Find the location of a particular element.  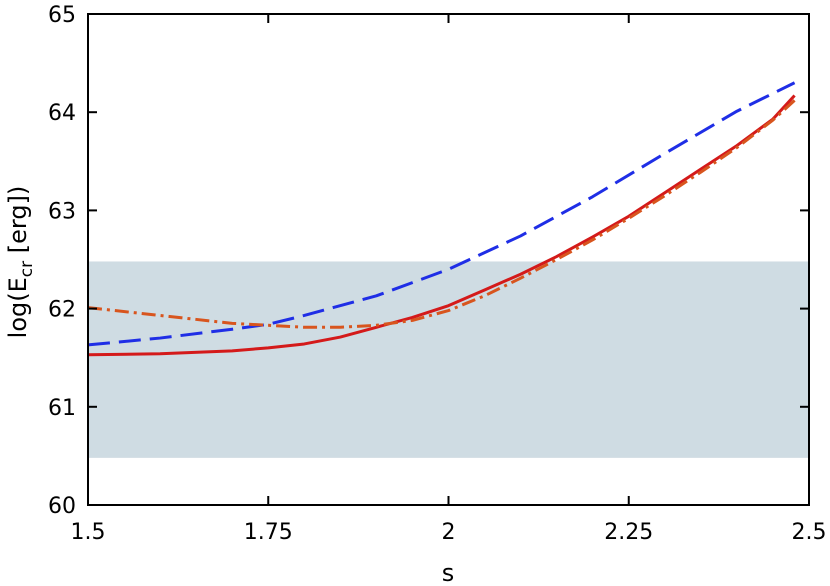

x-axis-title: s is located at coordinates (448, 572).